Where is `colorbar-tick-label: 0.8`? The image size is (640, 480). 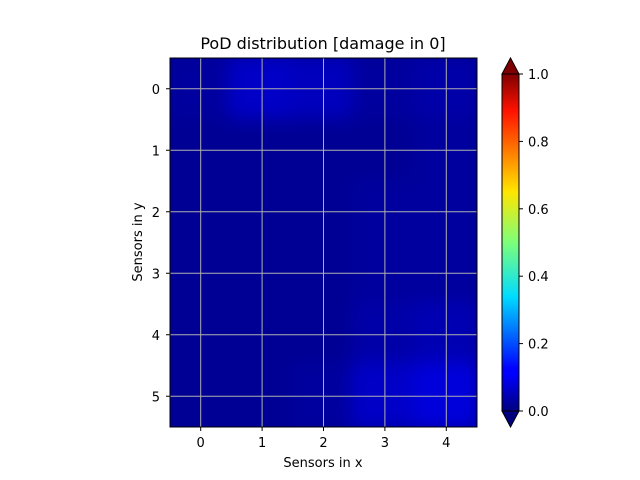
colorbar-tick-label: 0.8 is located at coordinates (538, 142).